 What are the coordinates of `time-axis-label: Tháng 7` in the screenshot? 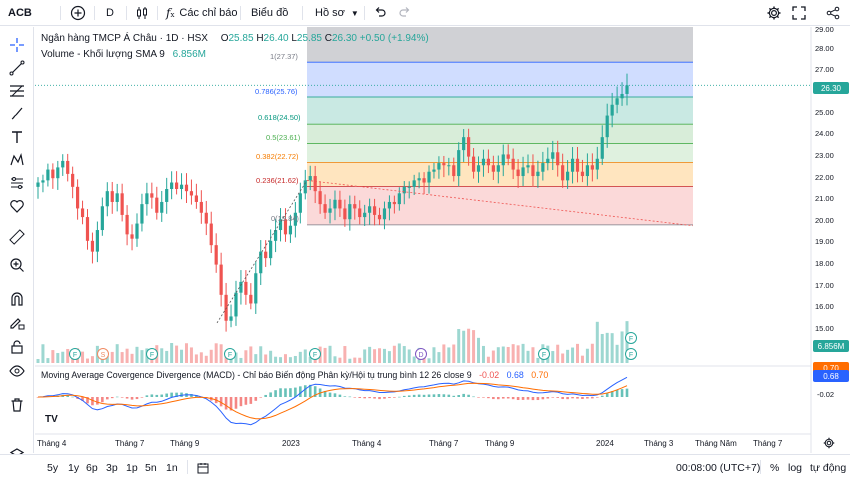 It's located at (768, 443).